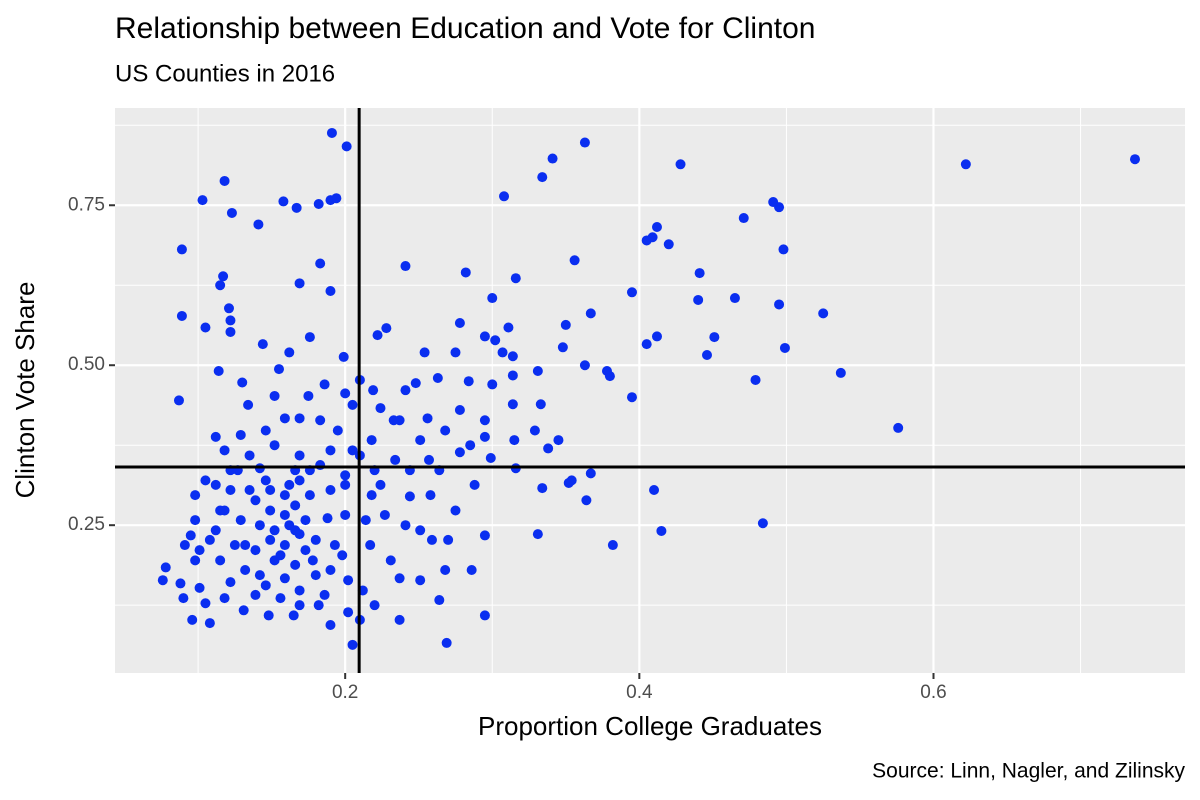  Describe the element at coordinates (86, 524) in the screenshot. I see `y-tick-label: 0.25` at that location.